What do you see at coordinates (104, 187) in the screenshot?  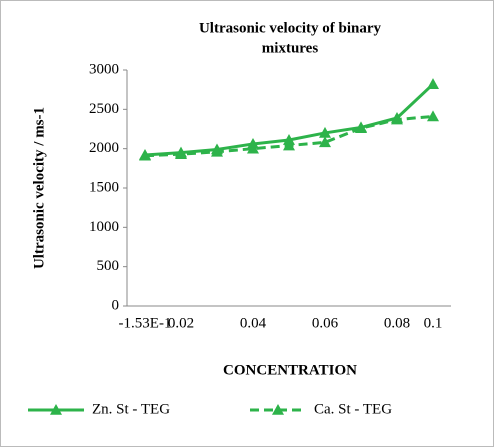 I see `y-tick-label: 1500` at bounding box center [104, 187].